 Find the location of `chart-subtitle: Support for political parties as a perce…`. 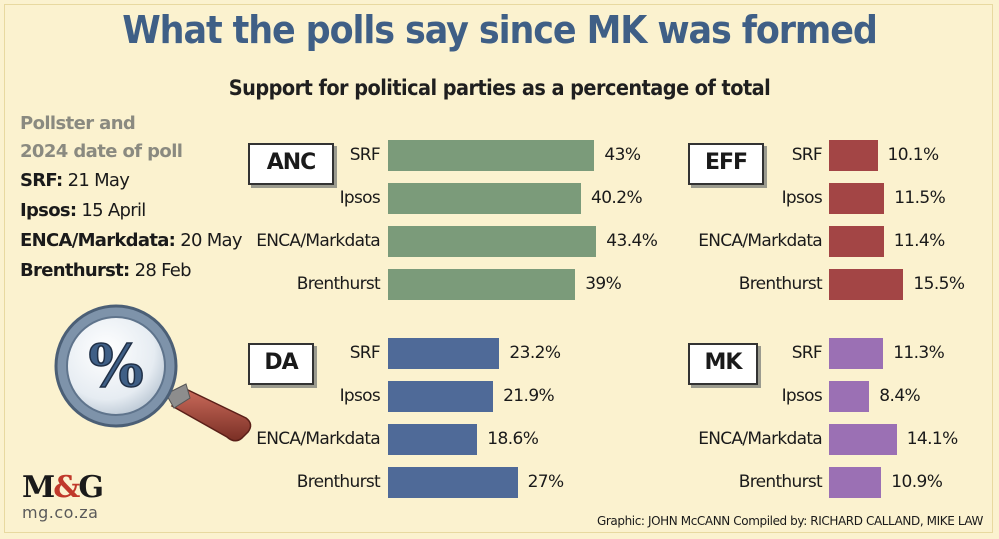

chart-subtitle: Support for political parties as a perce… is located at coordinates (499, 88).